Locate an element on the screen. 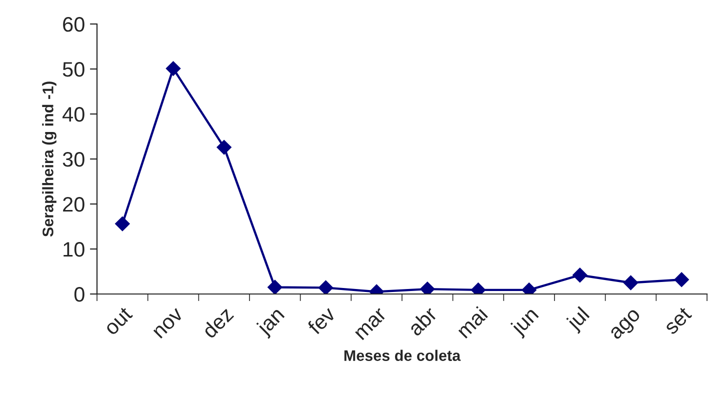 Image resolution: width=708 pixels, height=409 pixels. y-tick-label: 20 is located at coordinates (73, 204).